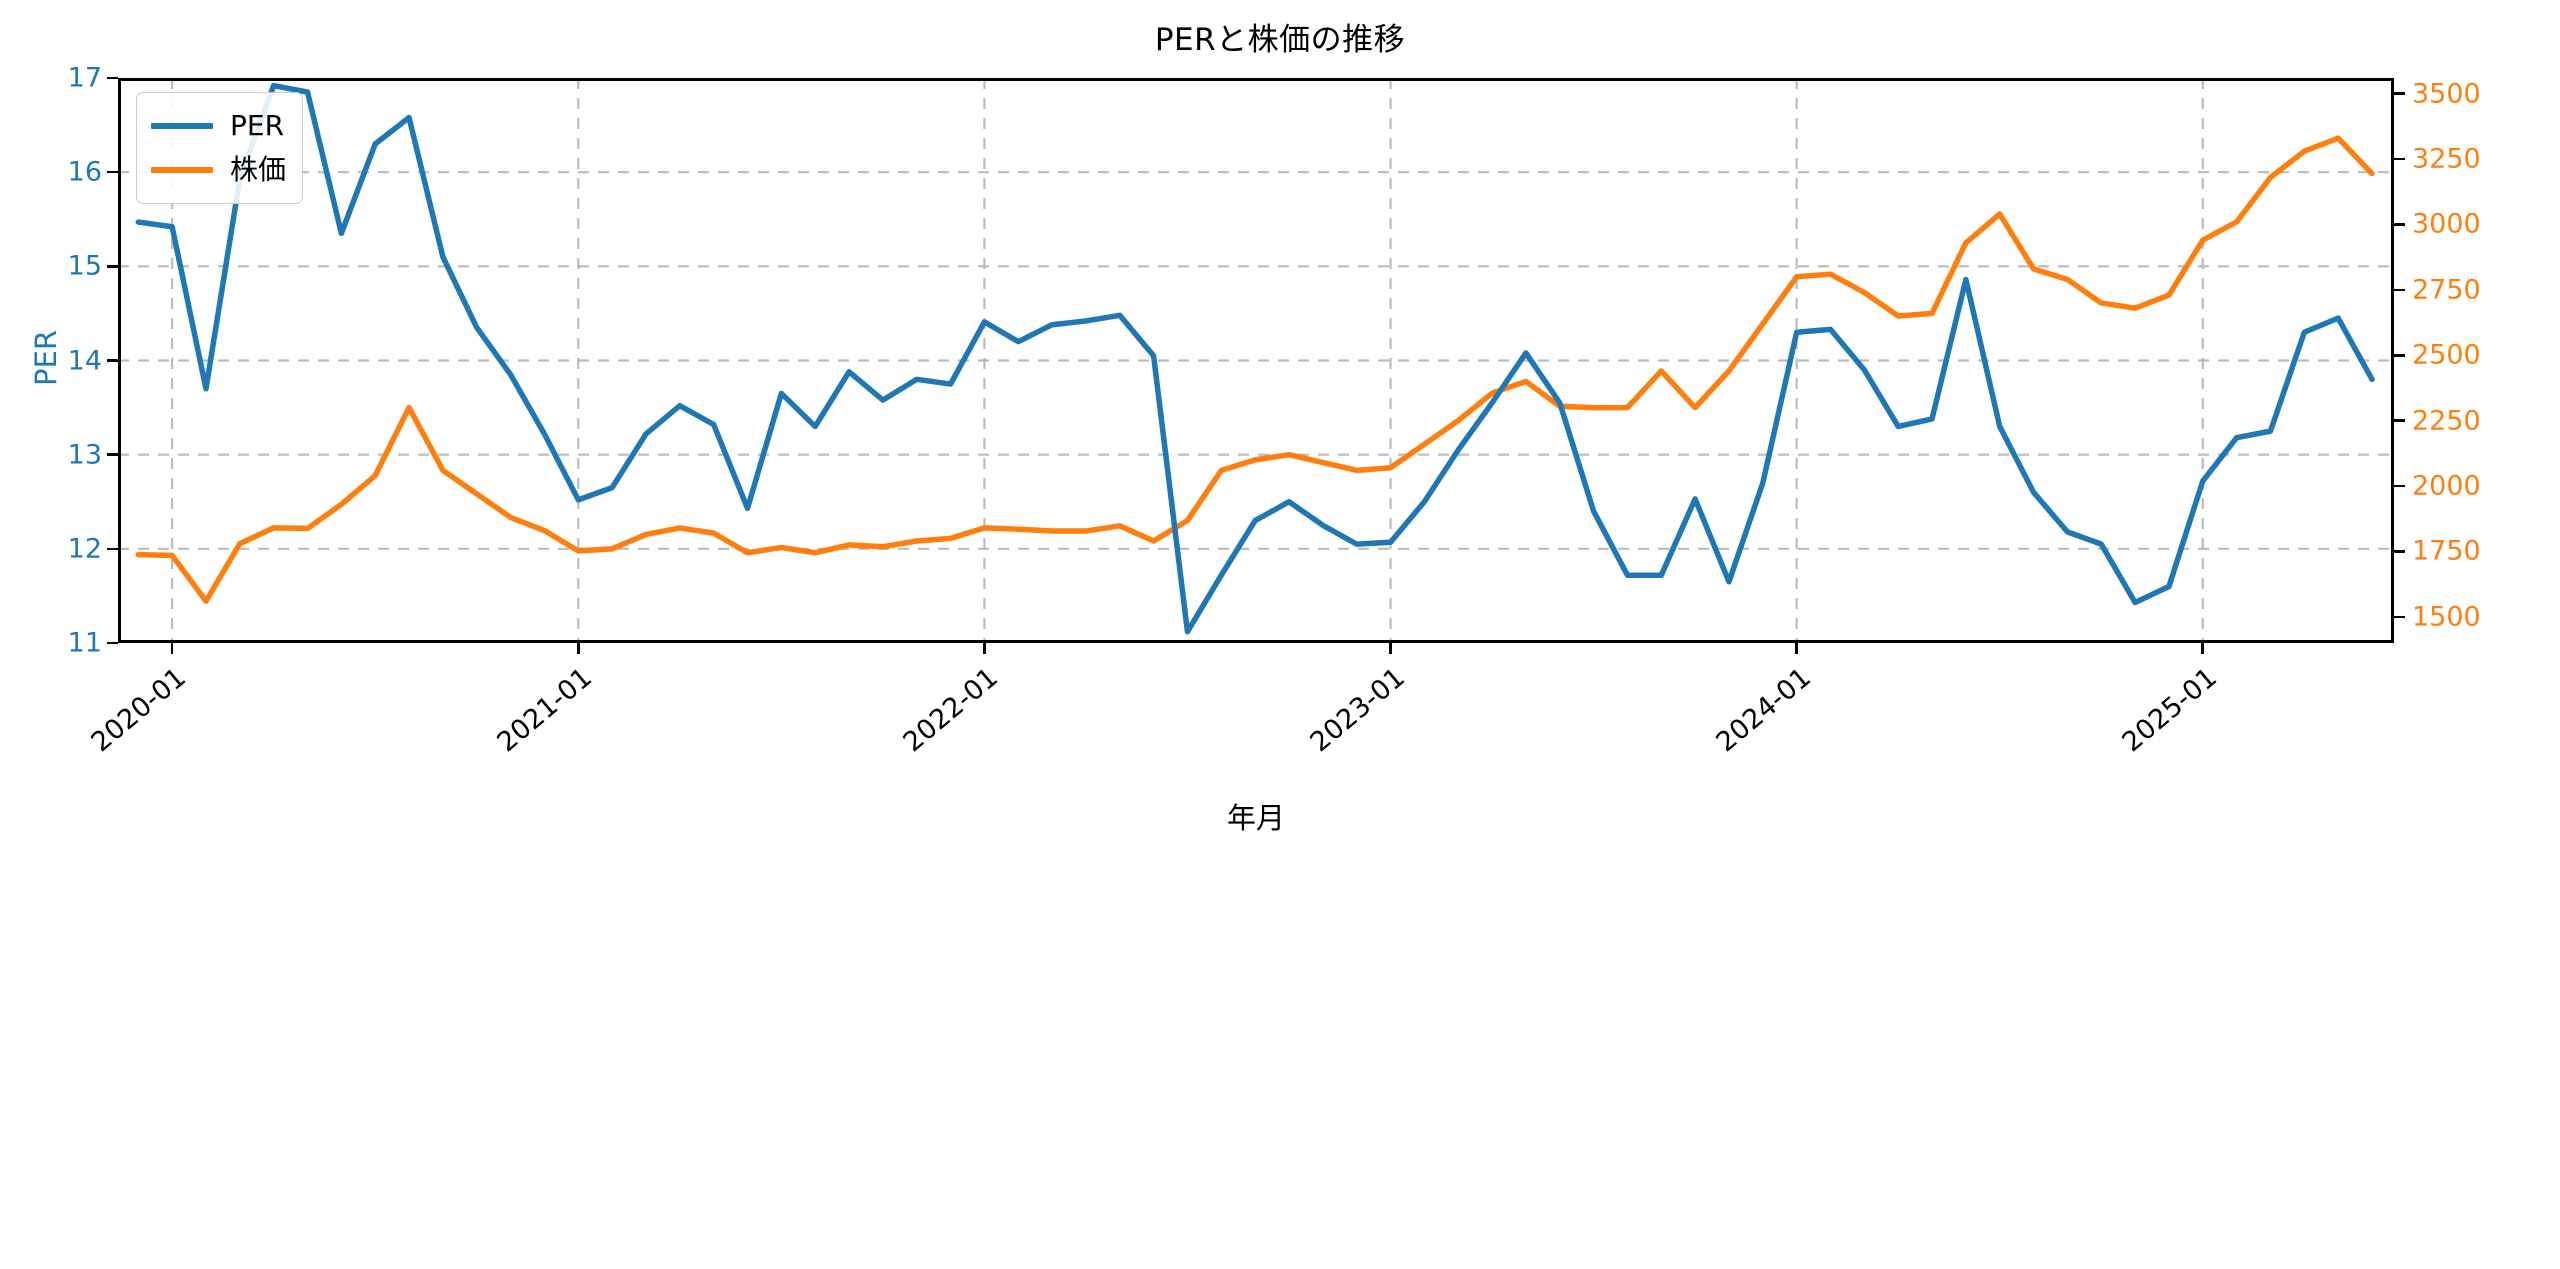 Image resolution: width=2560 pixels, height=1269 pixels. What do you see at coordinates (2446, 421) in the screenshot?
I see `y-tick-label-right: 2250` at bounding box center [2446, 421].